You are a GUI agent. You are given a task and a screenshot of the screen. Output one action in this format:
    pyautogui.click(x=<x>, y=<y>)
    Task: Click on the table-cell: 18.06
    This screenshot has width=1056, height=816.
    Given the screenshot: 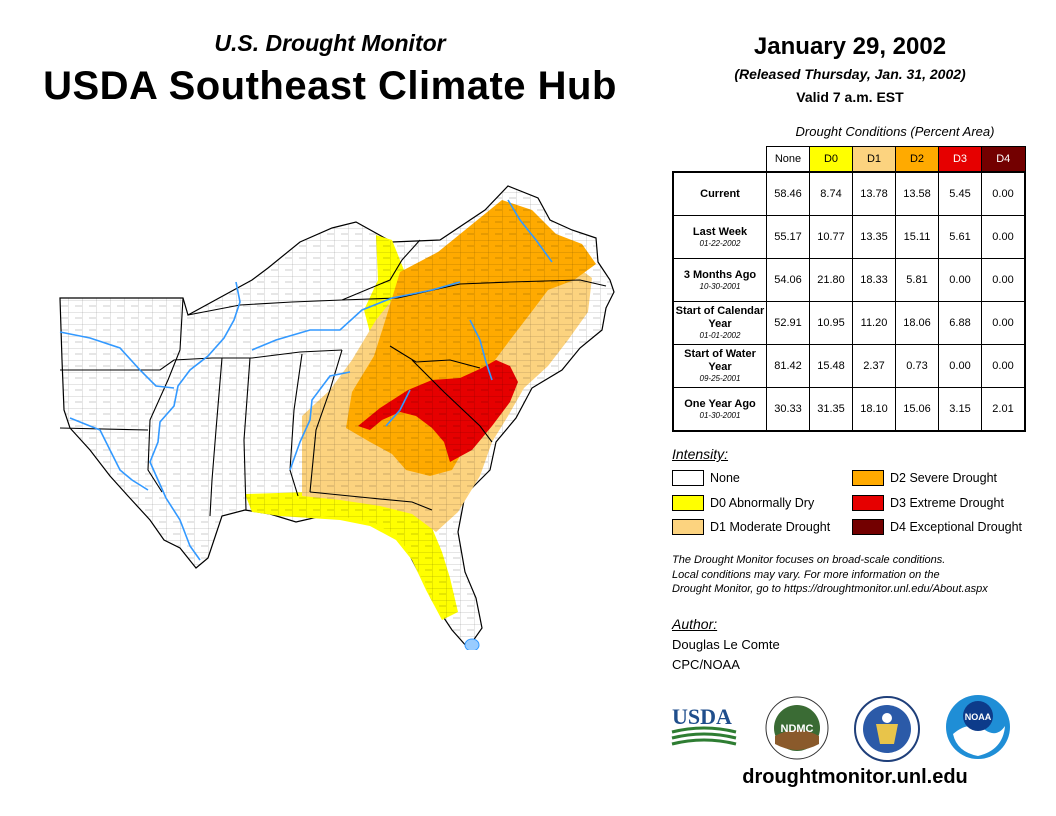 What is the action you would take?
    pyautogui.click(x=917, y=323)
    